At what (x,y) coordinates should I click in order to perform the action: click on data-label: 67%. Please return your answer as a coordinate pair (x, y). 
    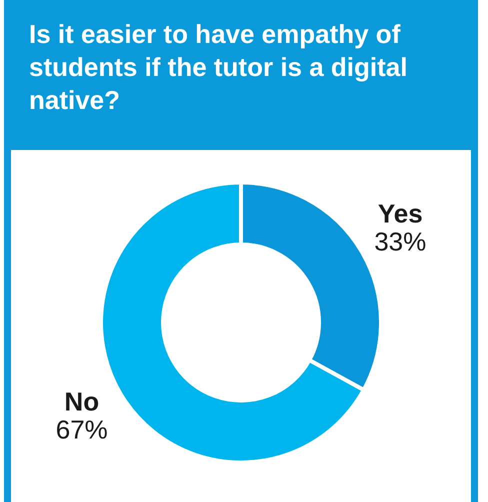
    Looking at the image, I should click on (82, 429).